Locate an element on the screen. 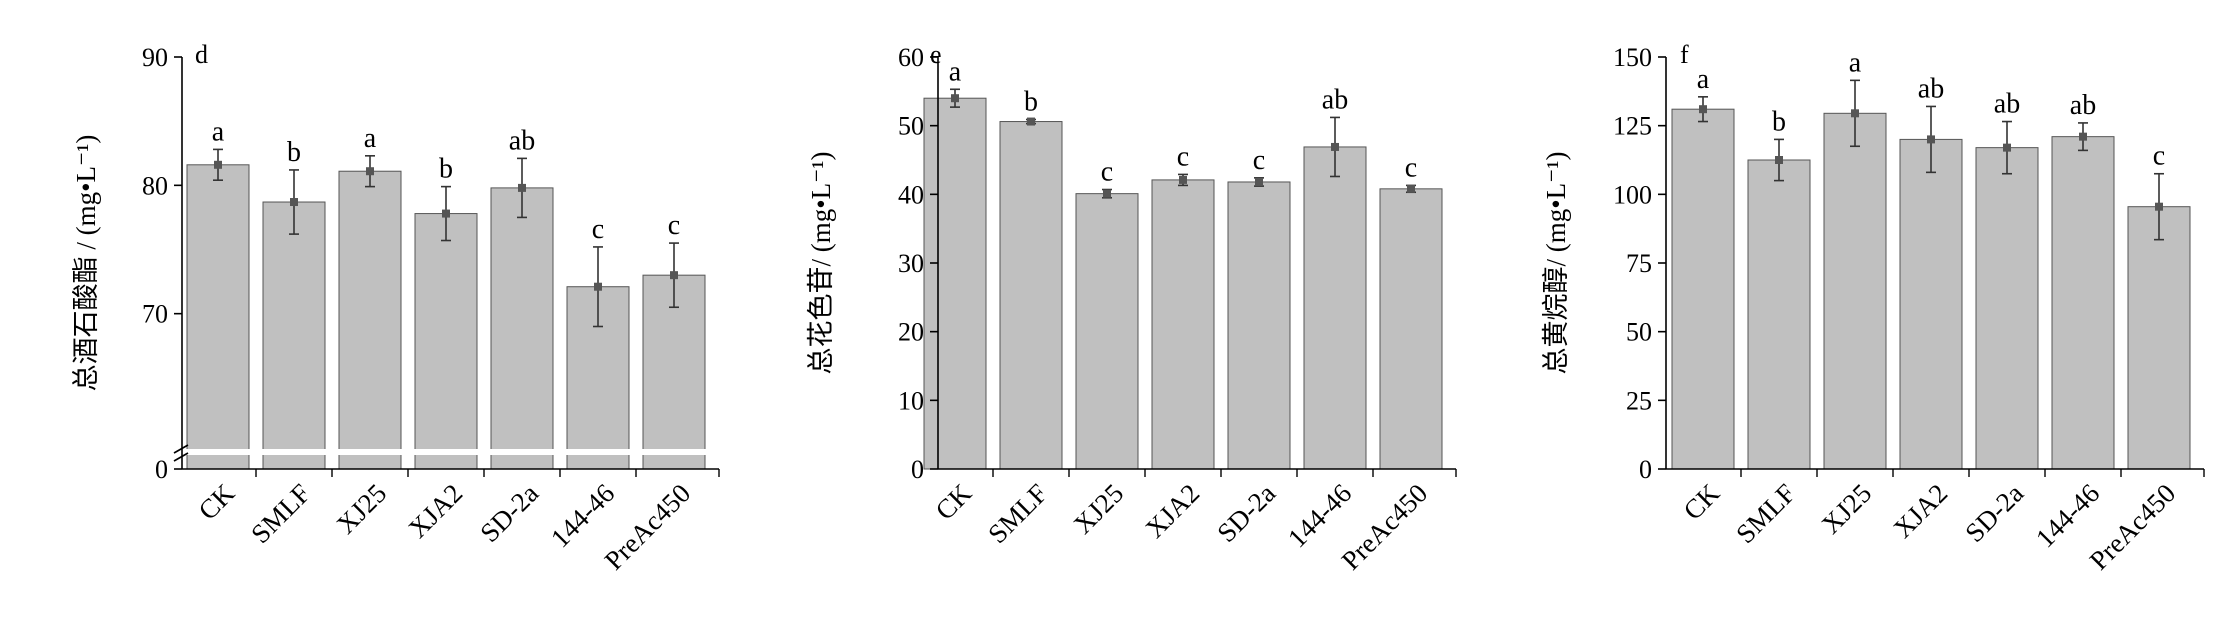 The height and width of the screenshot is (619, 2223). axis-break-mark is located at coordinates (181, 449).